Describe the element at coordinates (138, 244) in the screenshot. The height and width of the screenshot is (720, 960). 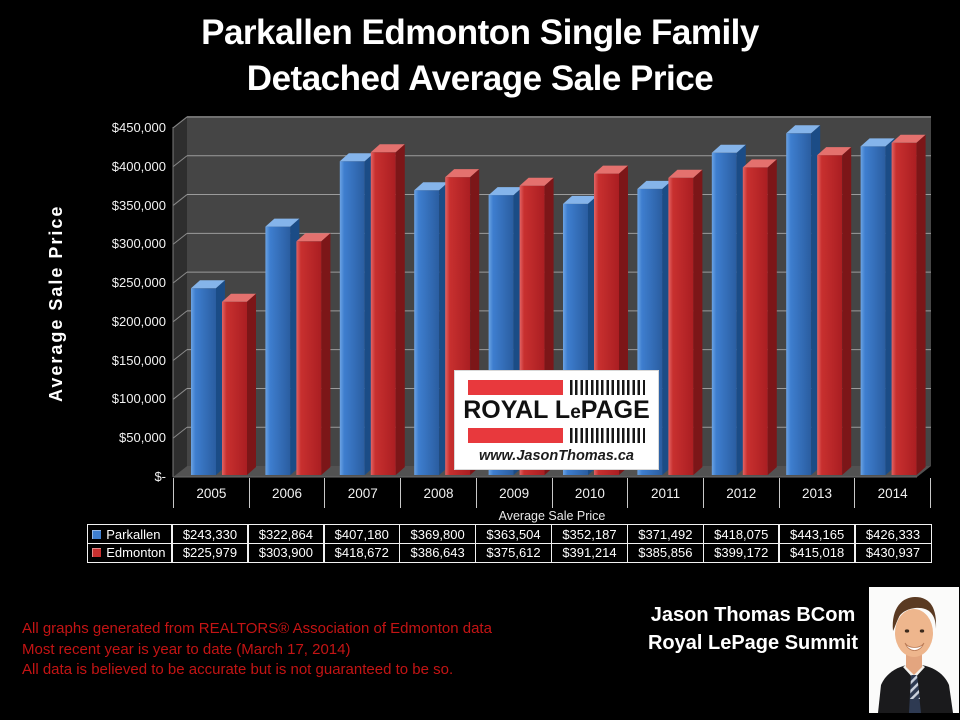
I see `y-tick-label: $300,000` at that location.